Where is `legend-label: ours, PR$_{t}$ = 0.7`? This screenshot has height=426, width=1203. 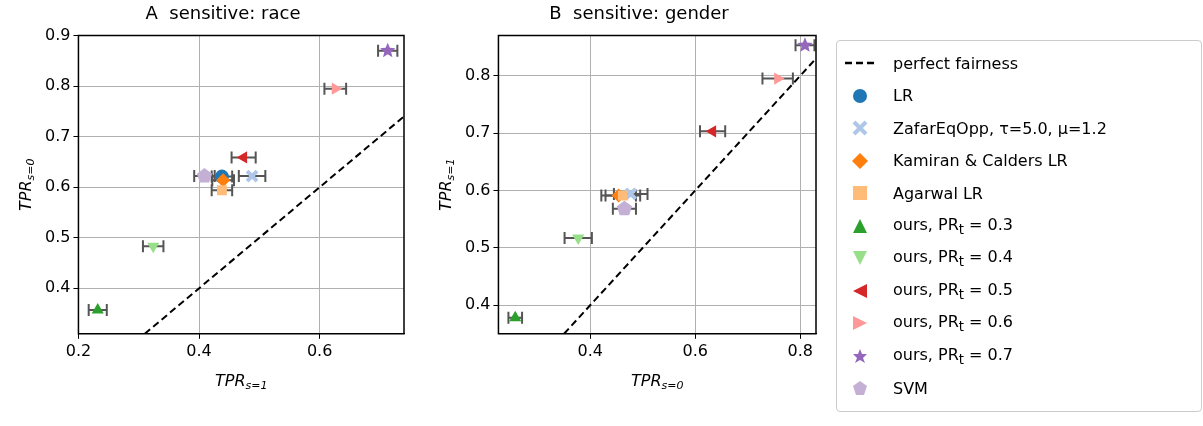
legend-label: ours, PR$_{t}$ = 0.7 is located at coordinates (953, 355).